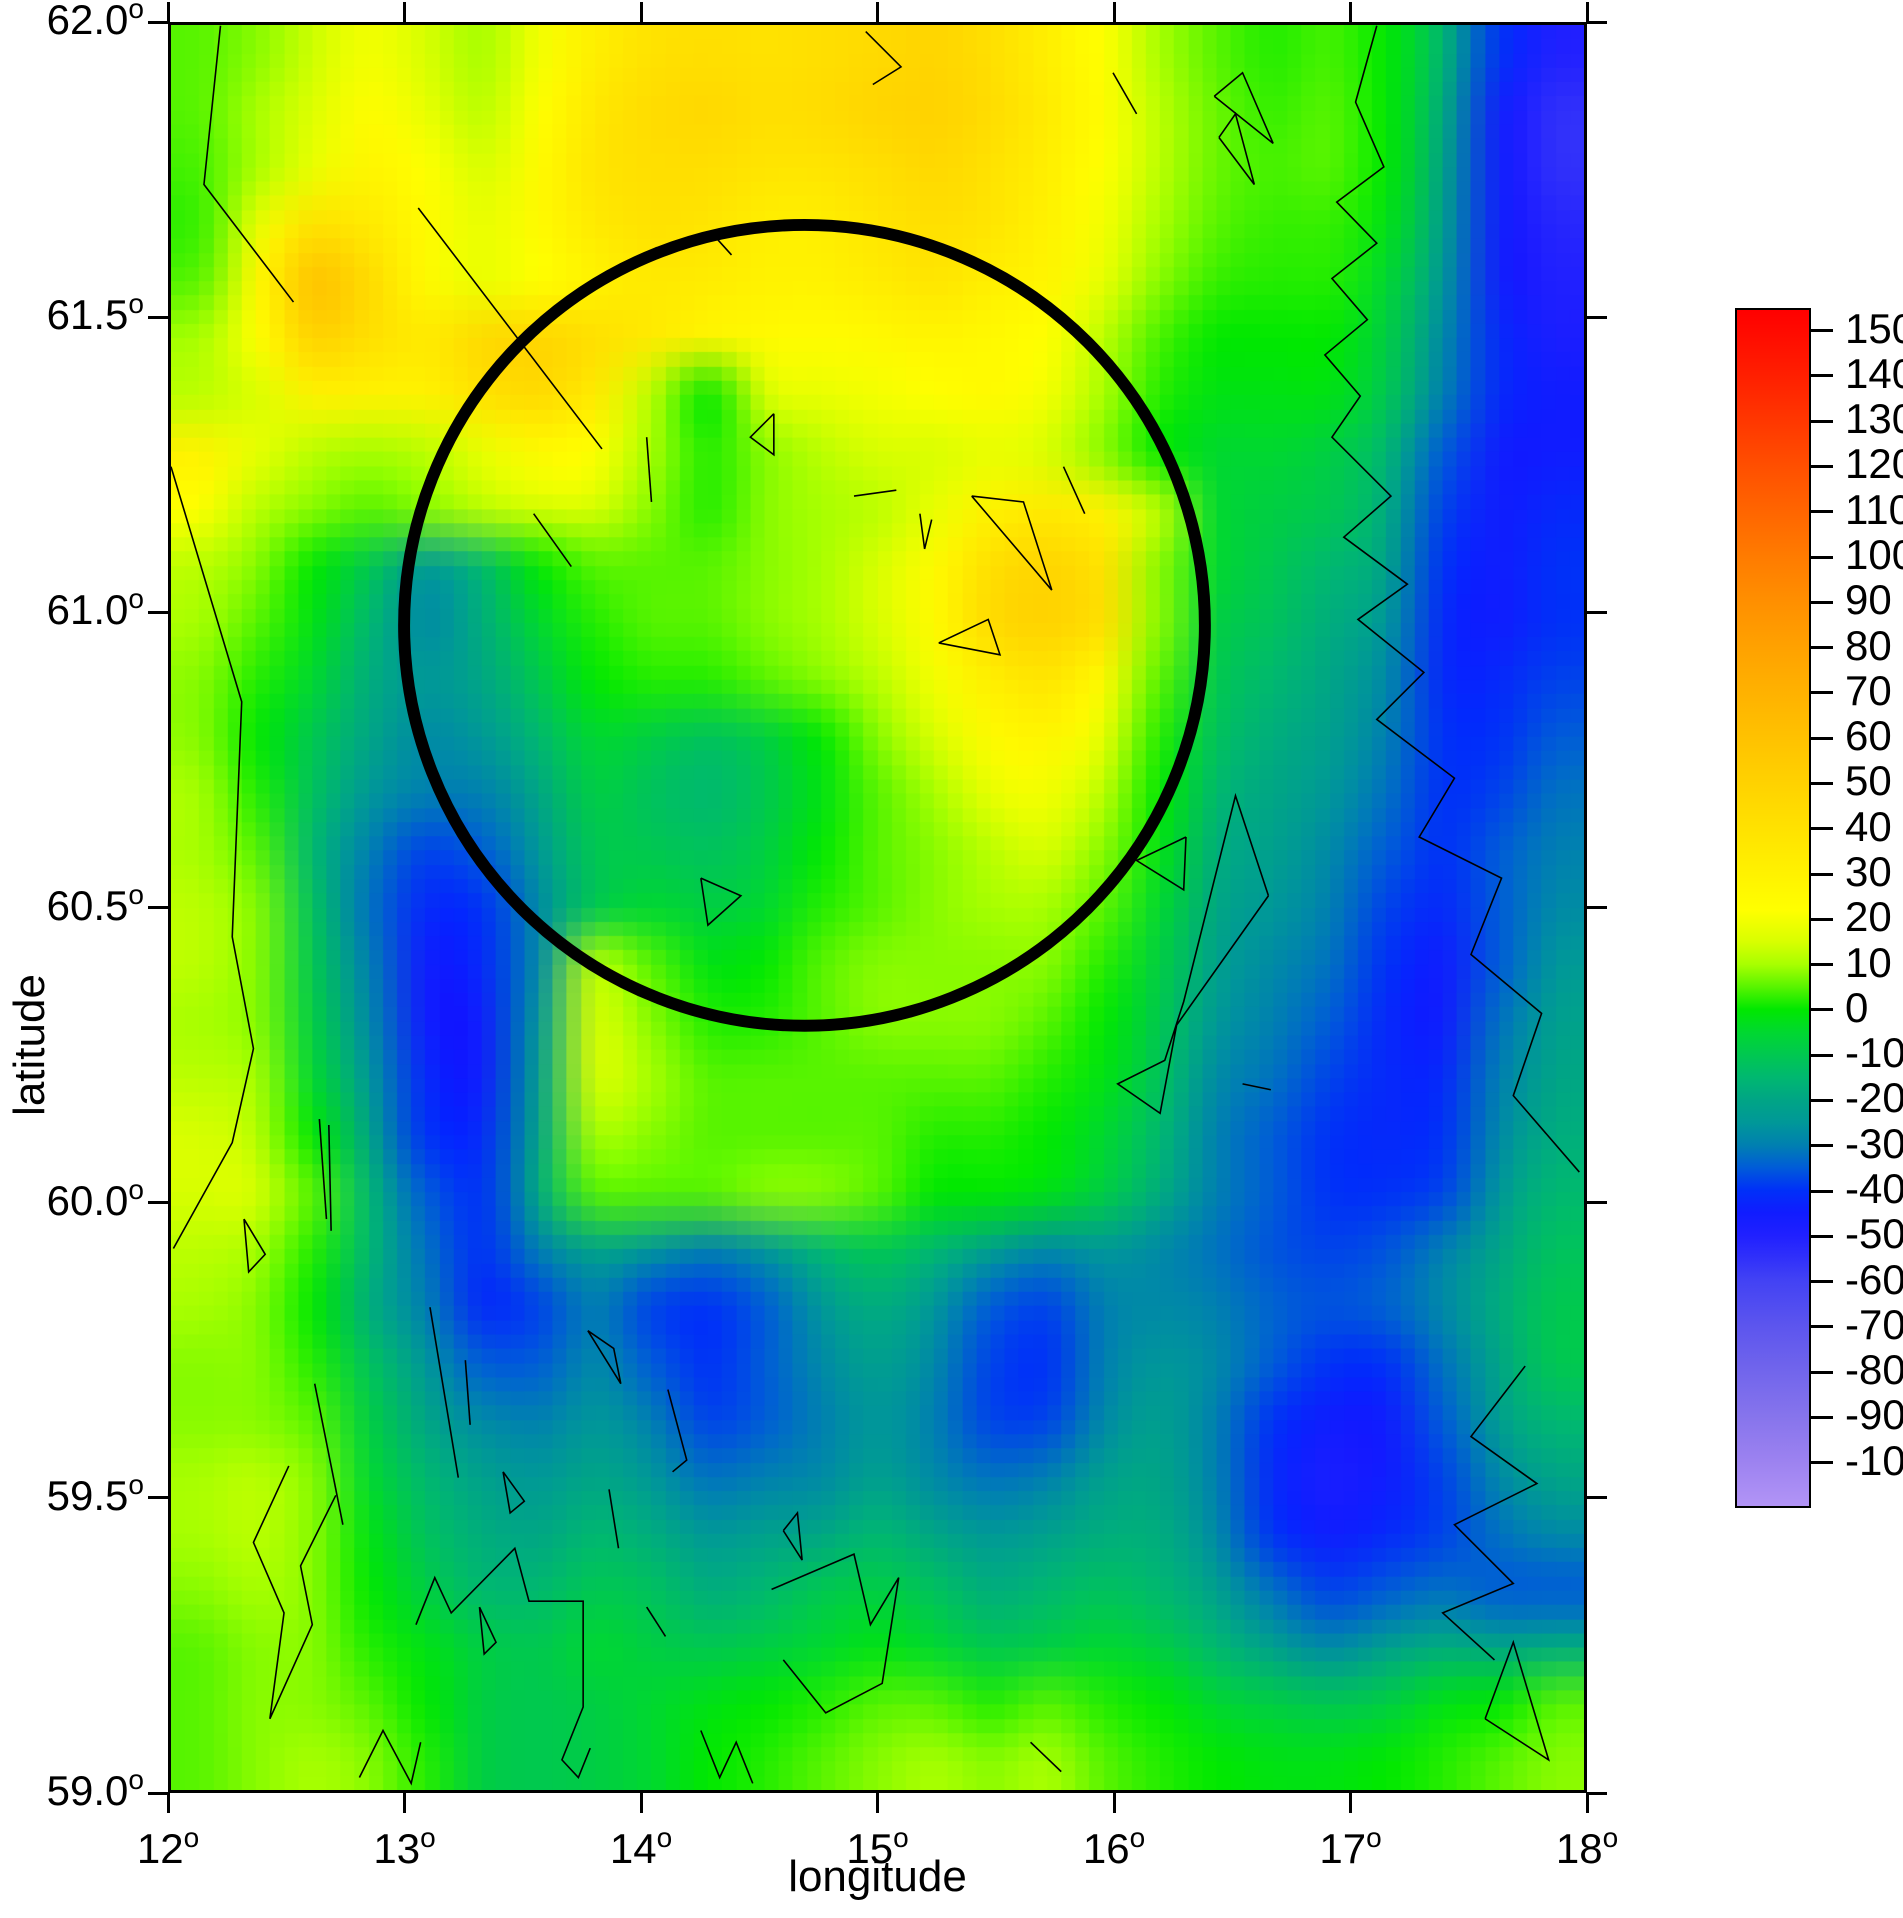 The height and width of the screenshot is (1918, 1903). What do you see at coordinates (29, 1045) in the screenshot?
I see `y-axis-title: latitude` at bounding box center [29, 1045].